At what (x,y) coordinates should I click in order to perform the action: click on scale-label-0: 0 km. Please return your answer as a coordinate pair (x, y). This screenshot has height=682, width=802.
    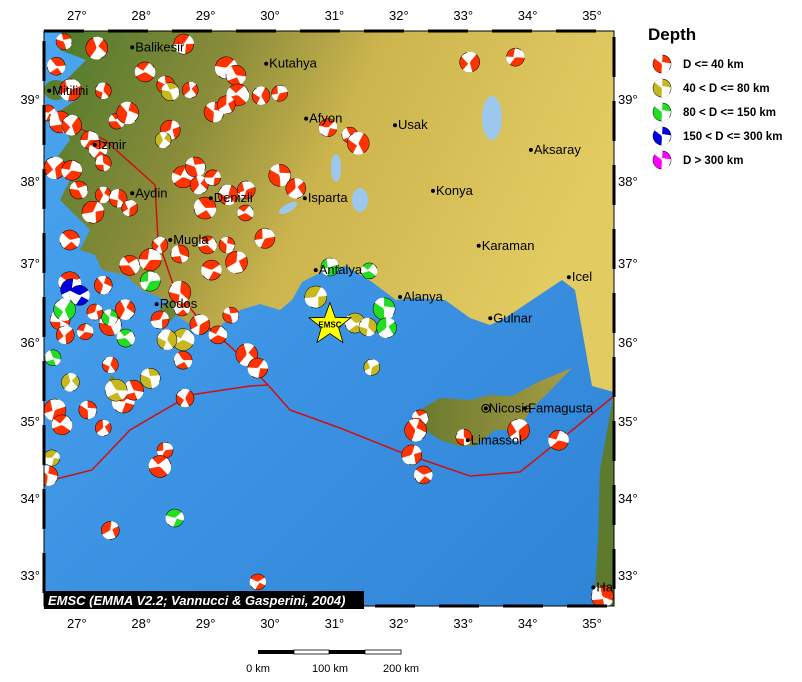
    Looking at the image, I should click on (258, 669).